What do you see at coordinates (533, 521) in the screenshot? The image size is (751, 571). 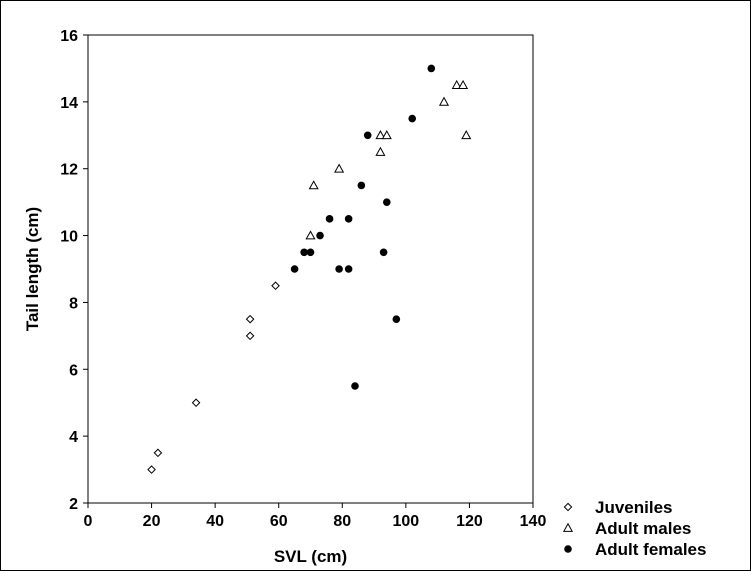 I see `x-tick-label: 140` at bounding box center [533, 521].